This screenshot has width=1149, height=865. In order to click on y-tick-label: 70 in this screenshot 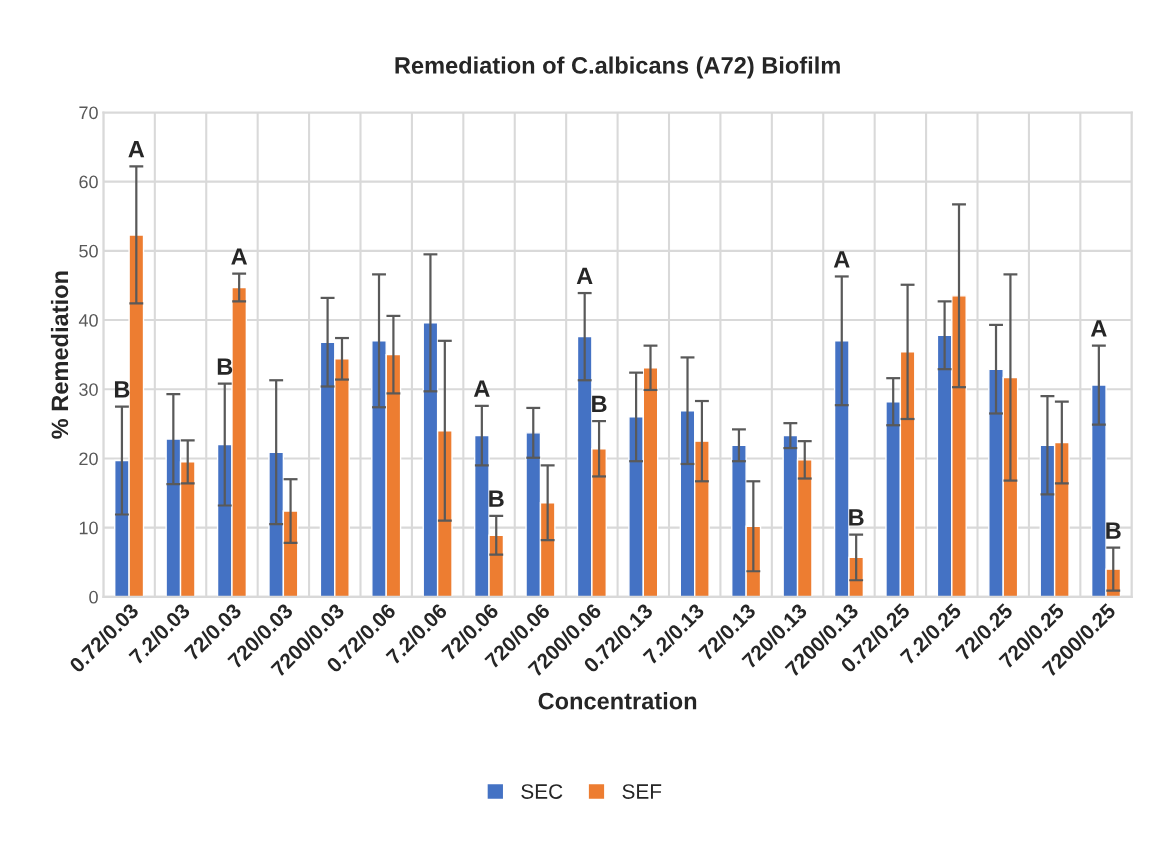, I will do `click(88, 113)`.